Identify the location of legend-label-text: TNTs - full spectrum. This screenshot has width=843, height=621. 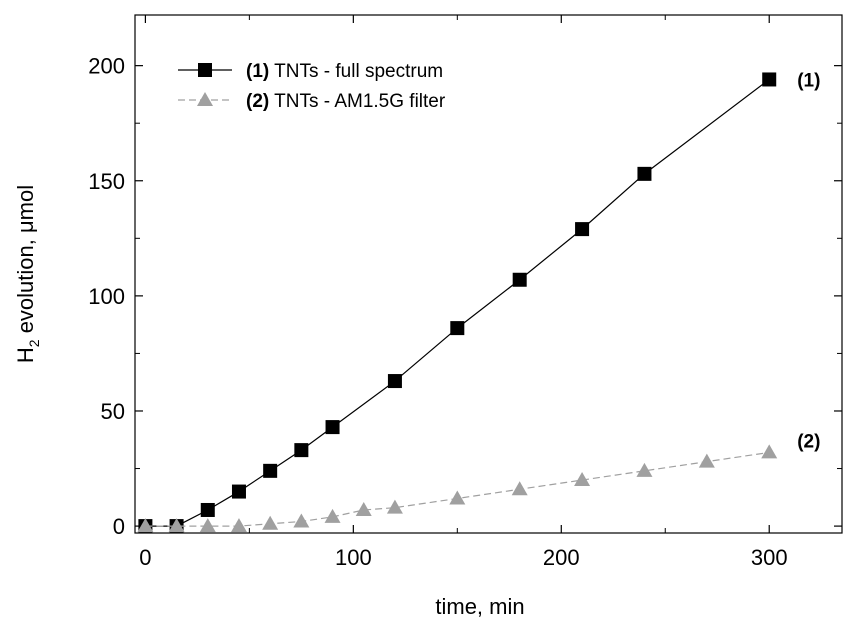
(356, 71).